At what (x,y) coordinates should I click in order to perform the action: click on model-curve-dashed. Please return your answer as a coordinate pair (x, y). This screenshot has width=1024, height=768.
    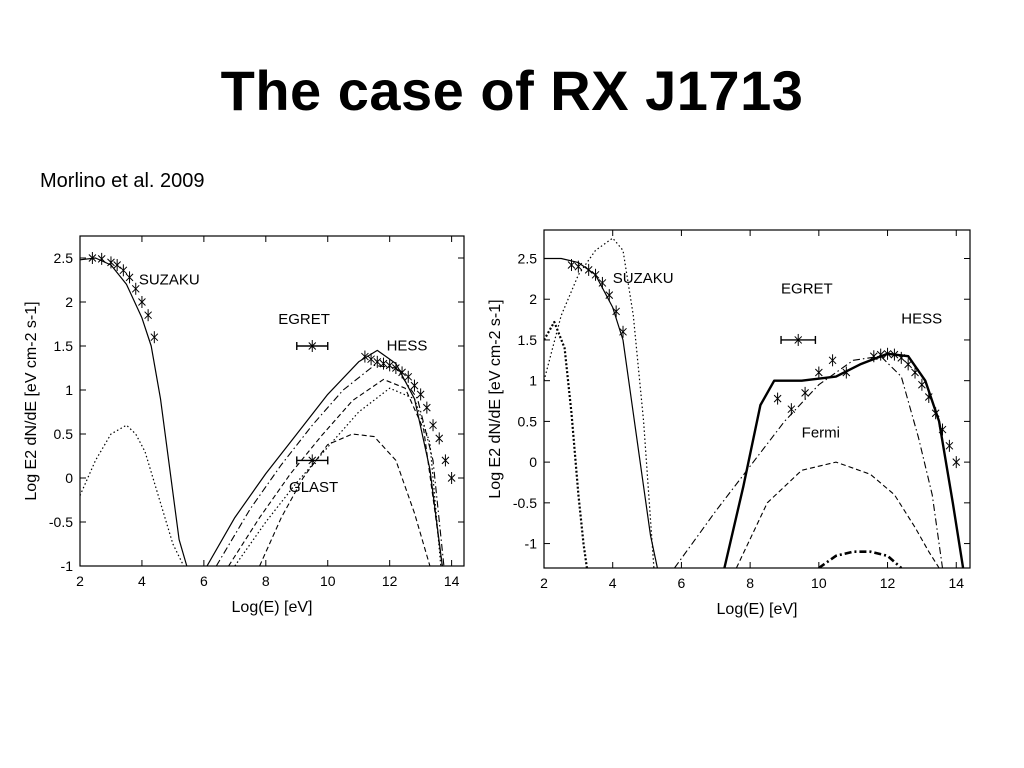
    Looking at the image, I should click on (345, 499).